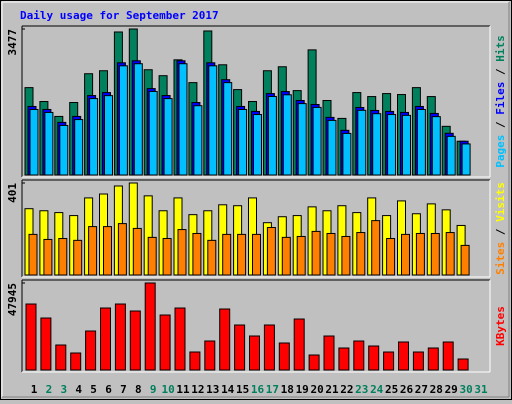  What do you see at coordinates (167, 389) in the screenshot?
I see `x-tick-label: 10` at bounding box center [167, 389].